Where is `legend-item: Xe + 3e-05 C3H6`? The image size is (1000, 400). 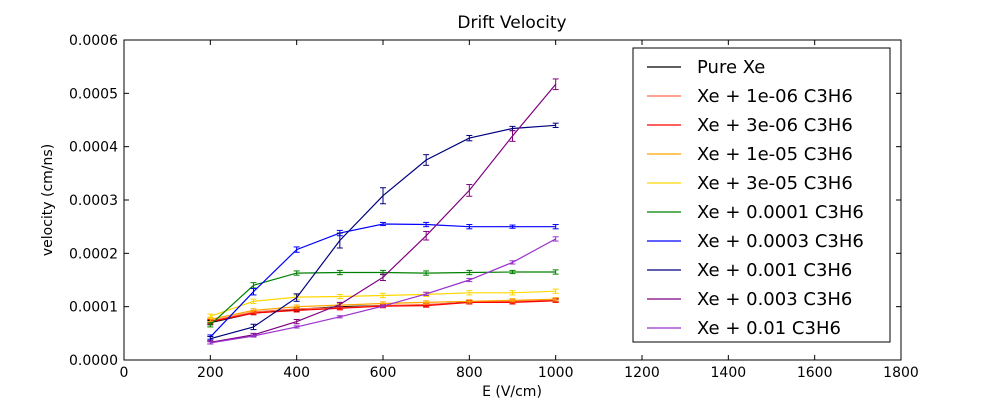 legend-item: Xe + 3e-05 C3H6 is located at coordinates (750, 183).